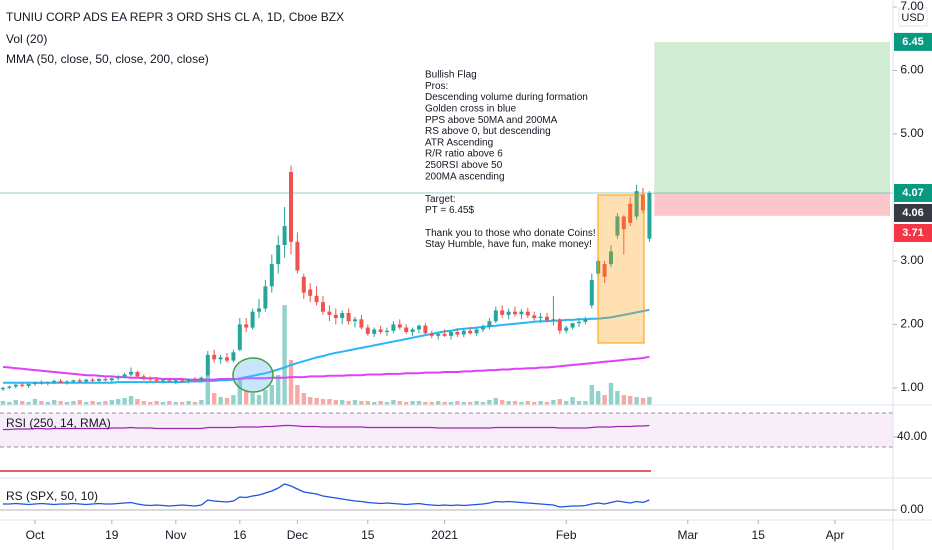  Describe the element at coordinates (912, 233) in the screenshot. I see `price-badge-label: 3.71` at that location.